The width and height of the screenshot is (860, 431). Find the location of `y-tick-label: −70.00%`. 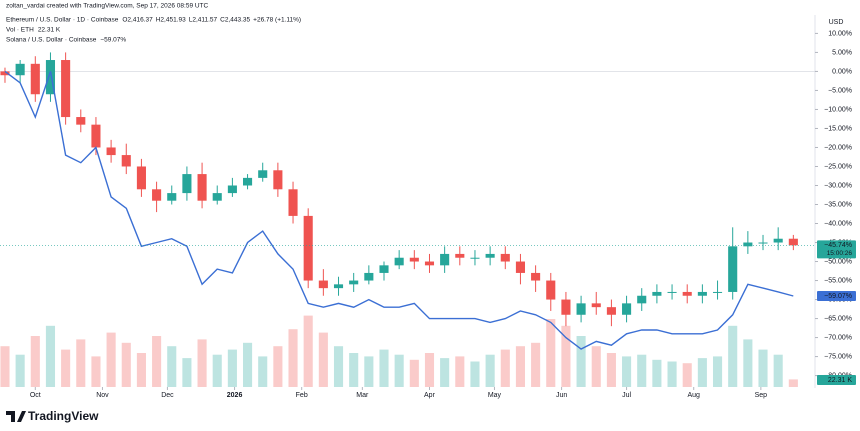

y-tick-label: −70.00% is located at coordinates (838, 337).